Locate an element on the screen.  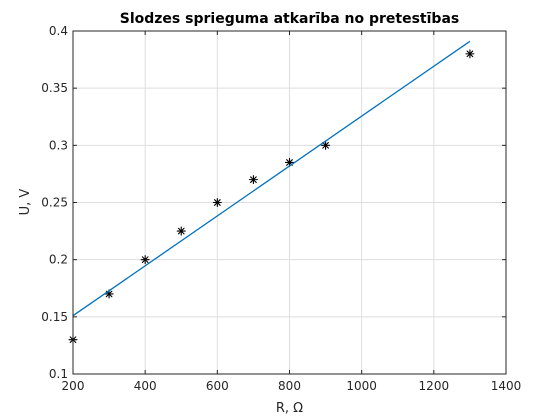
x-tick-label: 200 is located at coordinates (73, 386).